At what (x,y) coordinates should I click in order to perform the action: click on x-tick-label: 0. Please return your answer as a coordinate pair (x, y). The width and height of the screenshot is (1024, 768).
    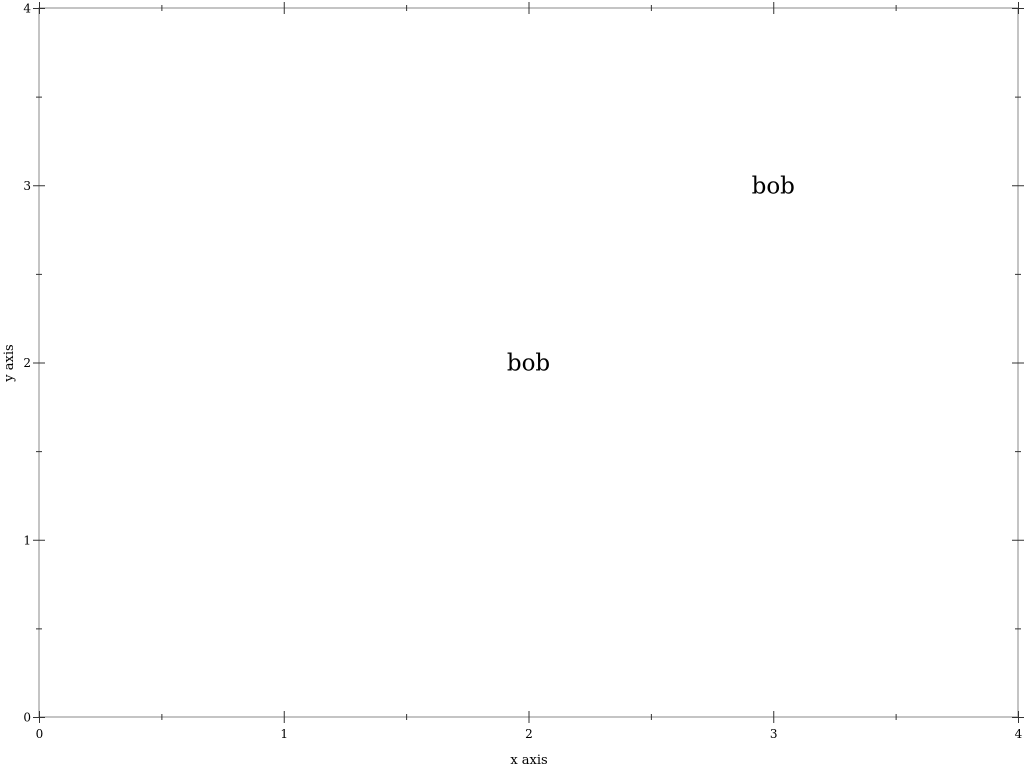
    Looking at the image, I should click on (40, 734).